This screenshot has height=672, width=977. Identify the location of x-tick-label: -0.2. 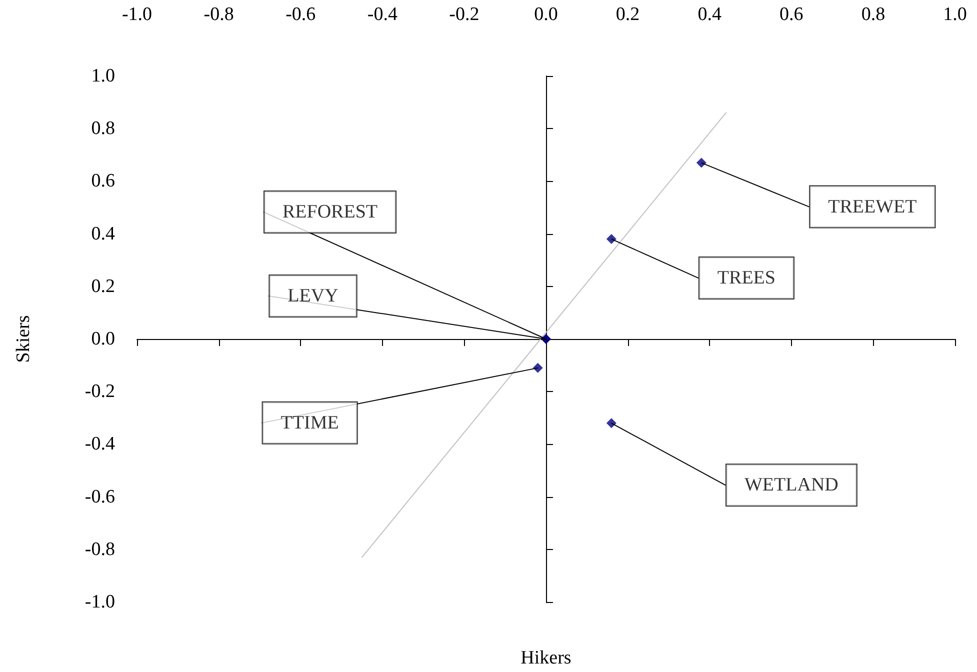
(464, 14).